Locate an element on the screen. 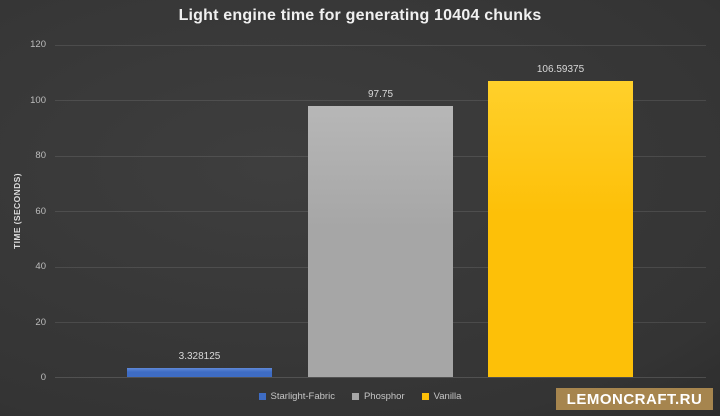  legend: Starlight-Fabric Phosphor Vanilla is located at coordinates (360, 396).